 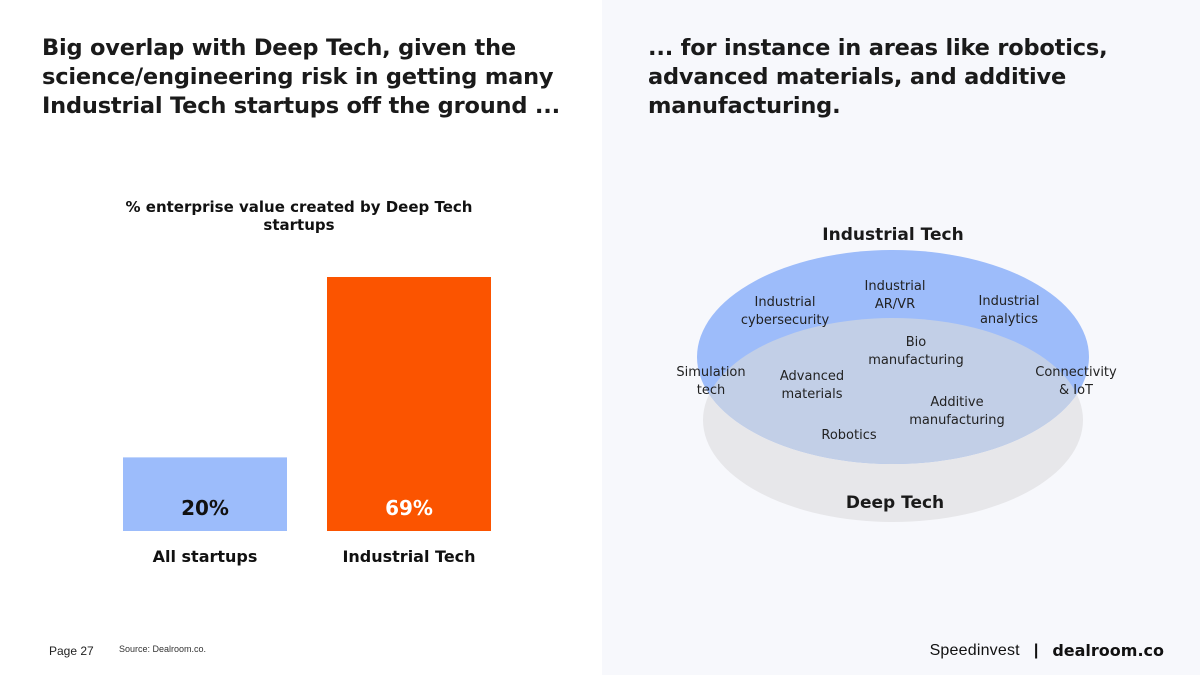 I want to click on venn-item-label: Robotics, so click(x=848, y=435).